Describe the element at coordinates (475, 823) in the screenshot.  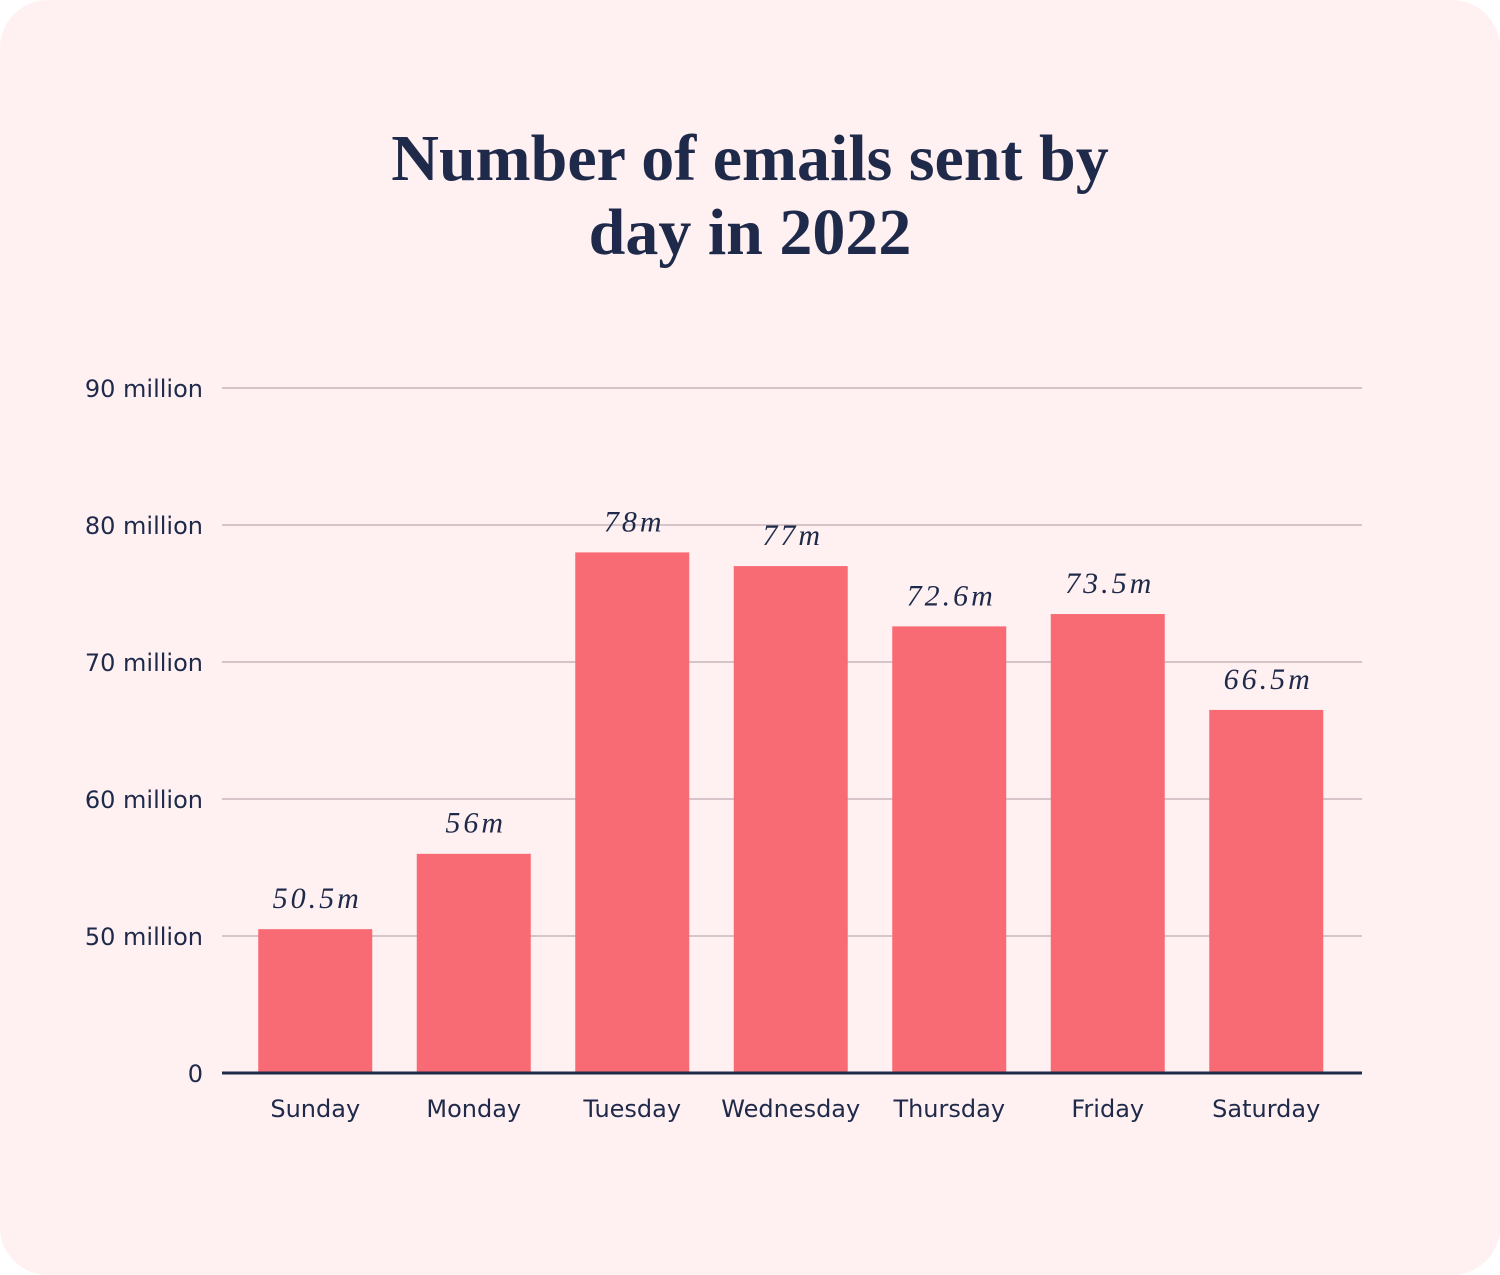
I see `value-label: 56m` at that location.